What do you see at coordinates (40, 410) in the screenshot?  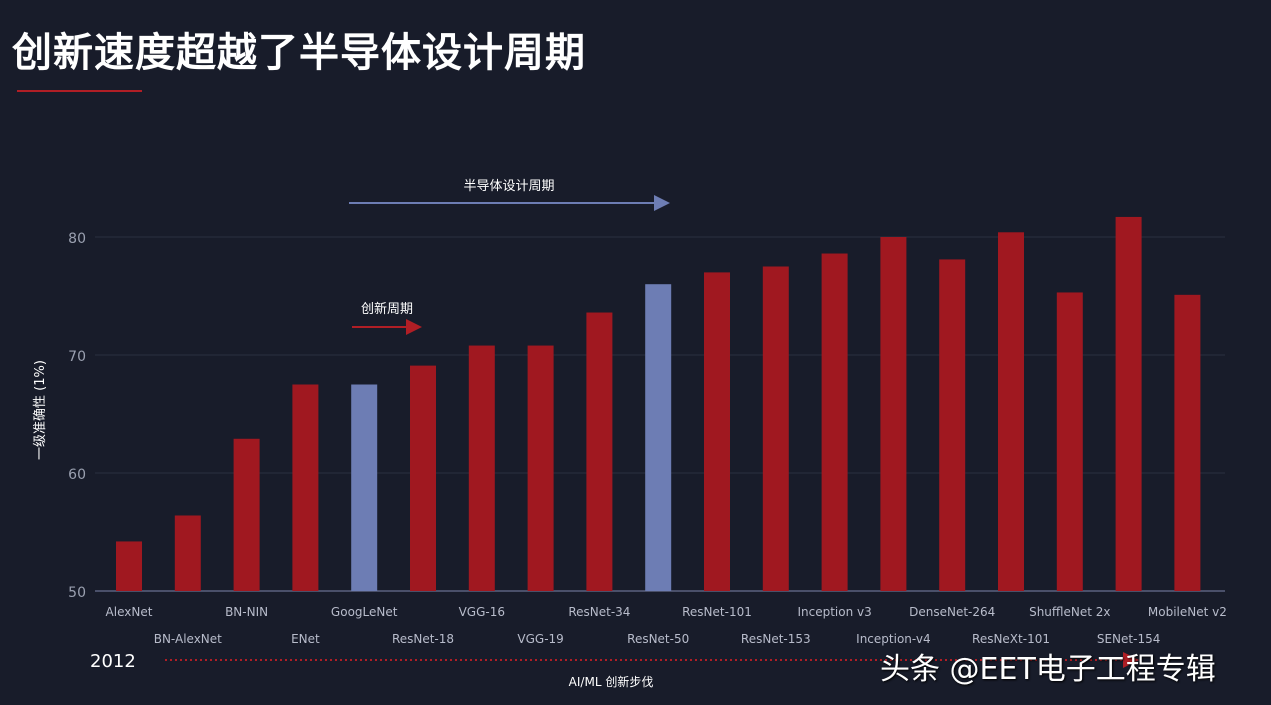 I see `y-axis-label: 一级准确性 (1%)` at bounding box center [40, 410].